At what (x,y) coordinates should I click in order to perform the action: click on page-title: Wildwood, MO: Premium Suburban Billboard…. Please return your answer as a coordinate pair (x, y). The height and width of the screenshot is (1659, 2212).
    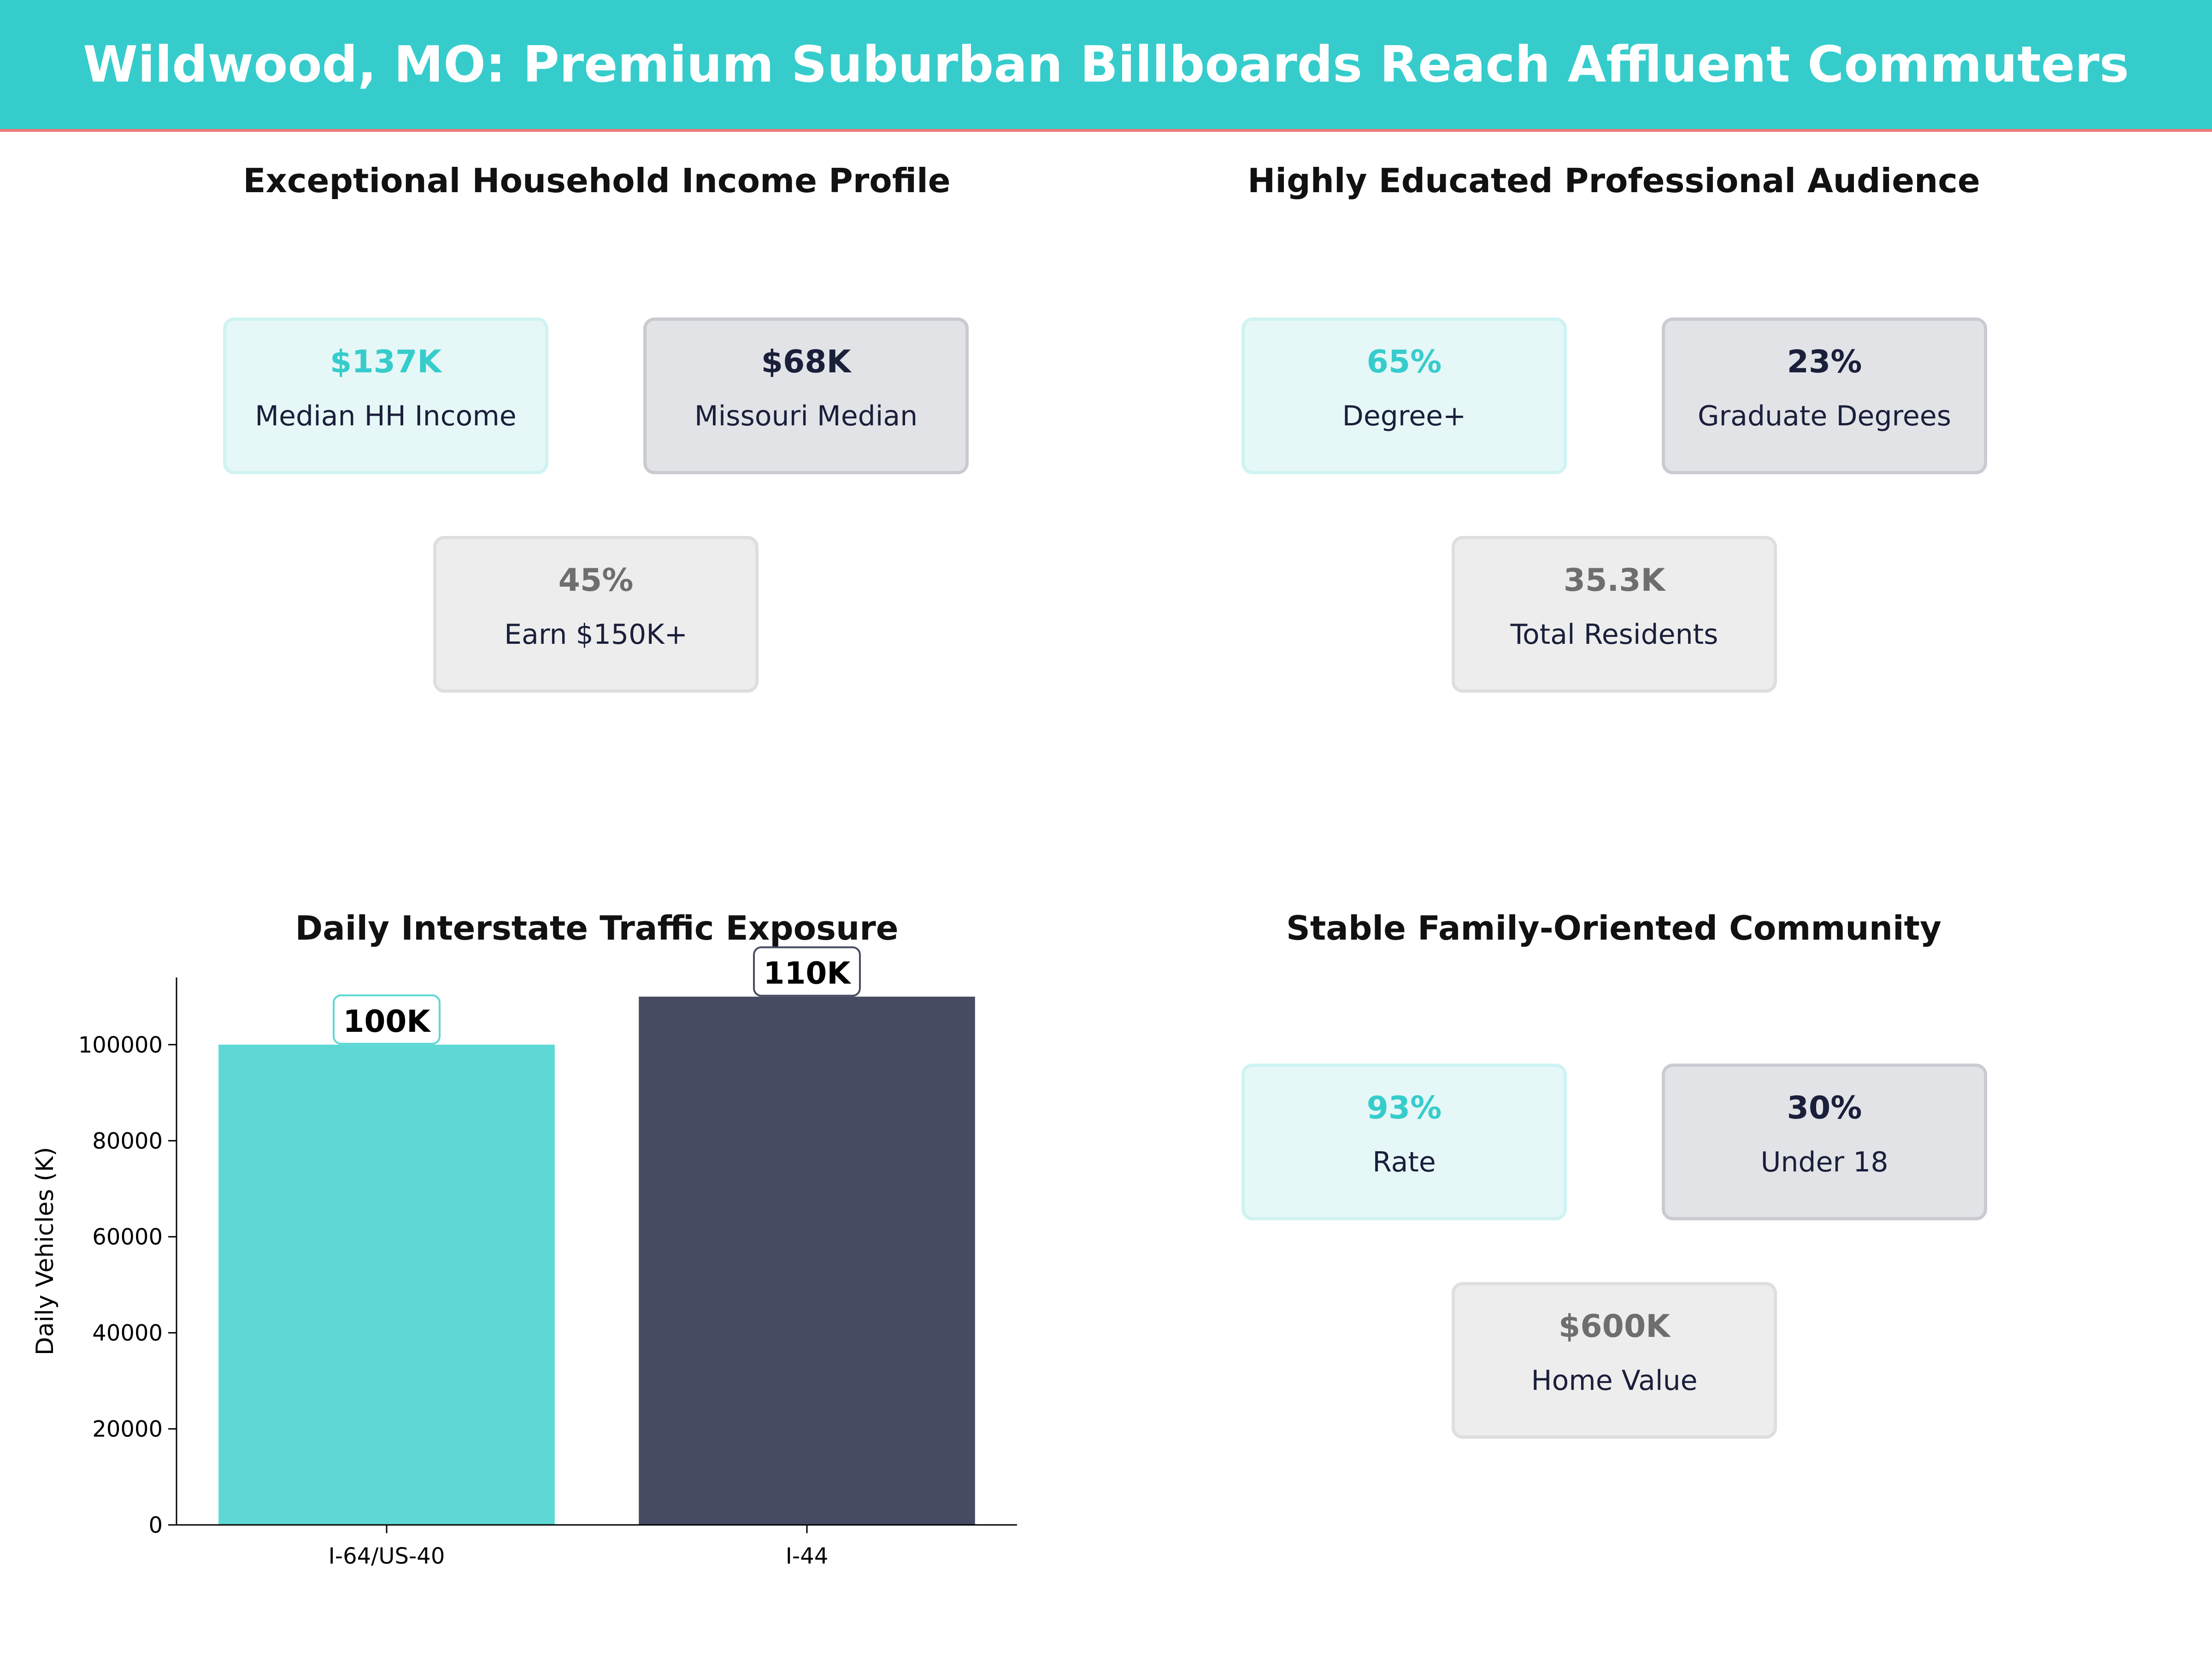
    Looking at the image, I should click on (1106, 64).